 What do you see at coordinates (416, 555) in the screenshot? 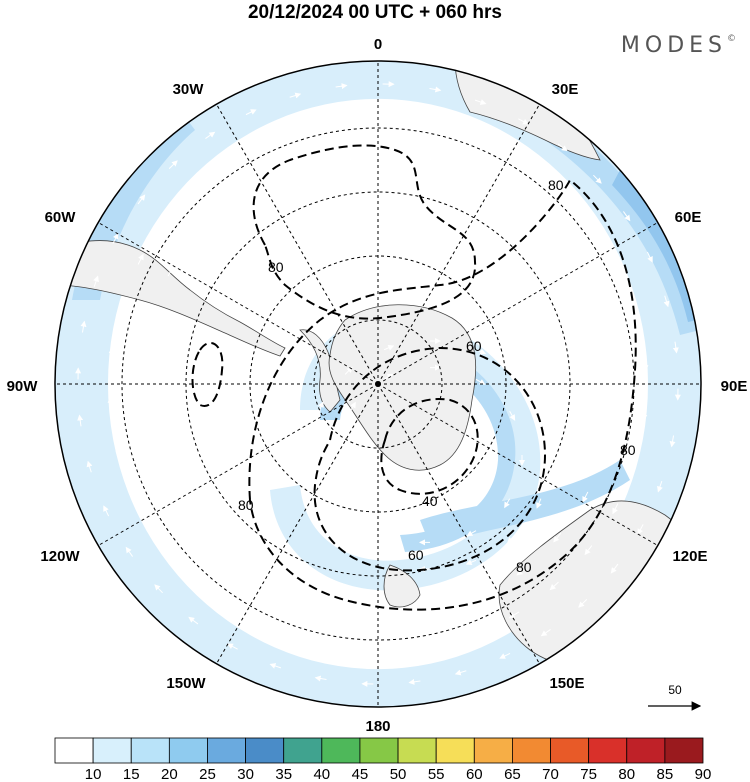
I see `contour-label: 60` at bounding box center [416, 555].